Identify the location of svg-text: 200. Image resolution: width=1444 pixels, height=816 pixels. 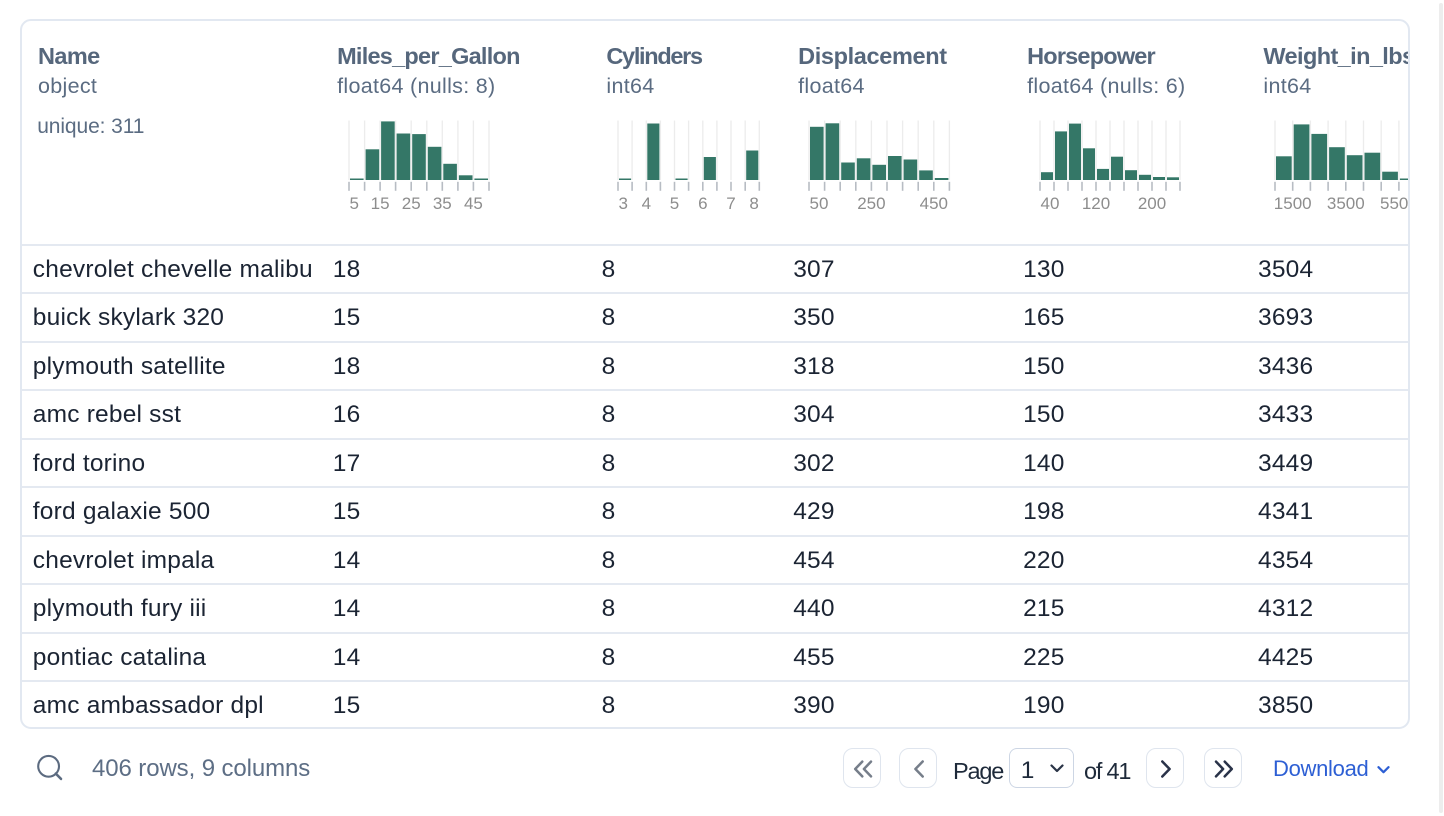
(1151, 203).